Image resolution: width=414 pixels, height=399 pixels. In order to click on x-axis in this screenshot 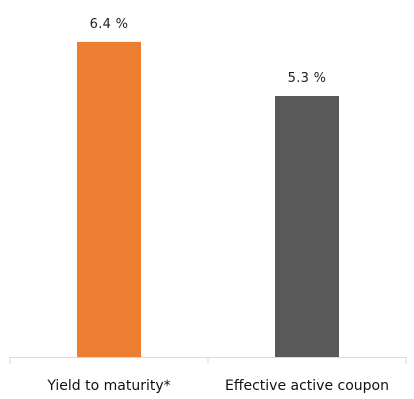, I will do `click(208, 360)`.